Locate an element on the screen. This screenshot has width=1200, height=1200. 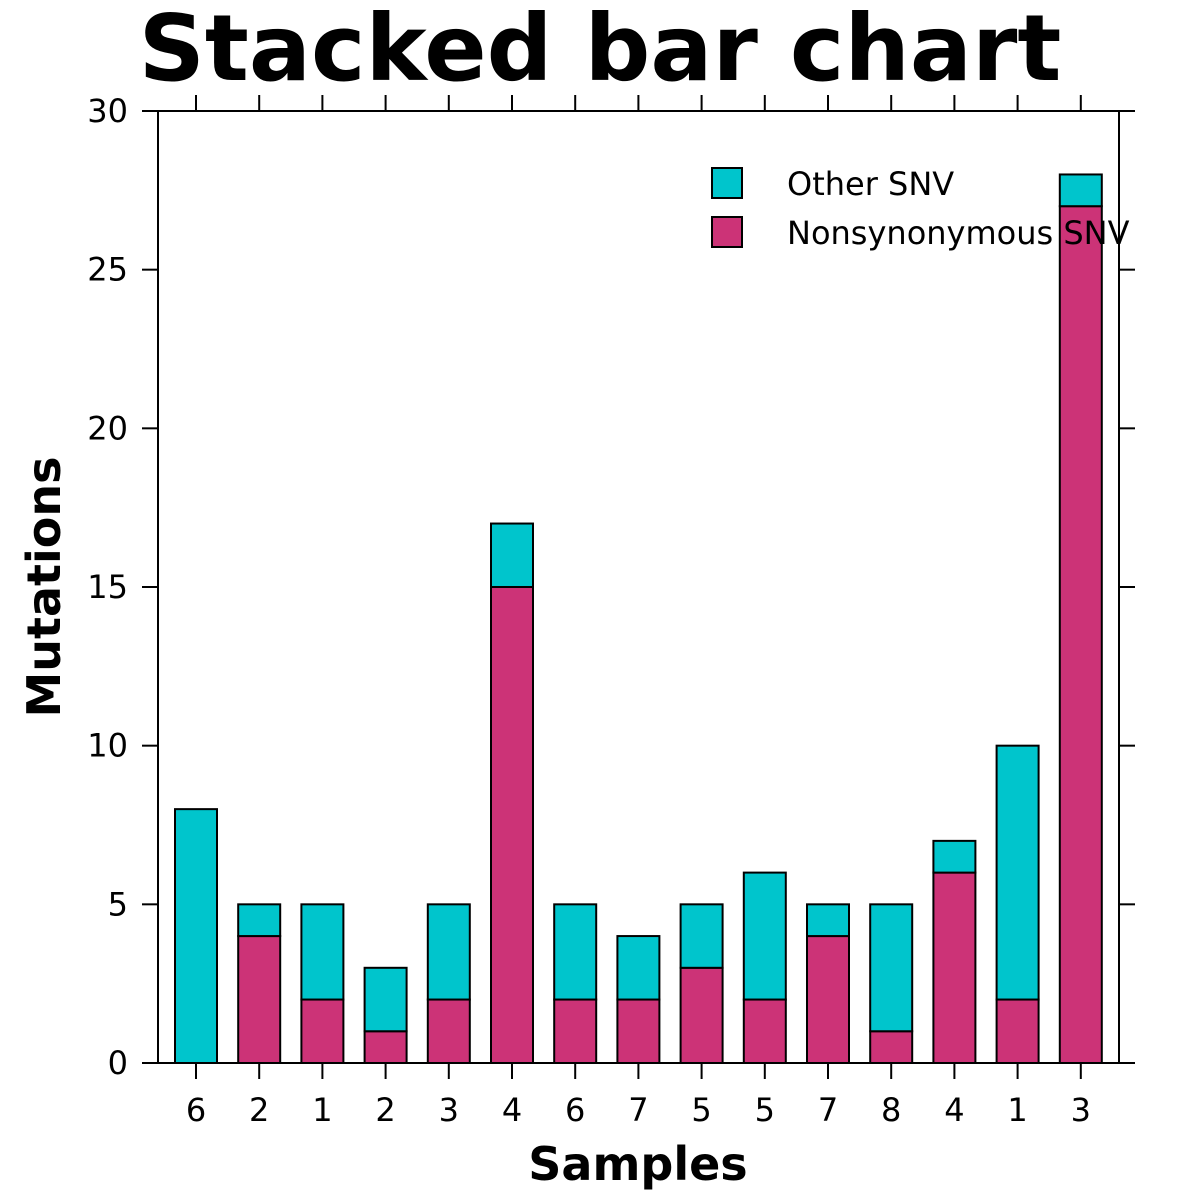
legend: Other SNV Nonsynonymous SNV is located at coordinates (920, 208).